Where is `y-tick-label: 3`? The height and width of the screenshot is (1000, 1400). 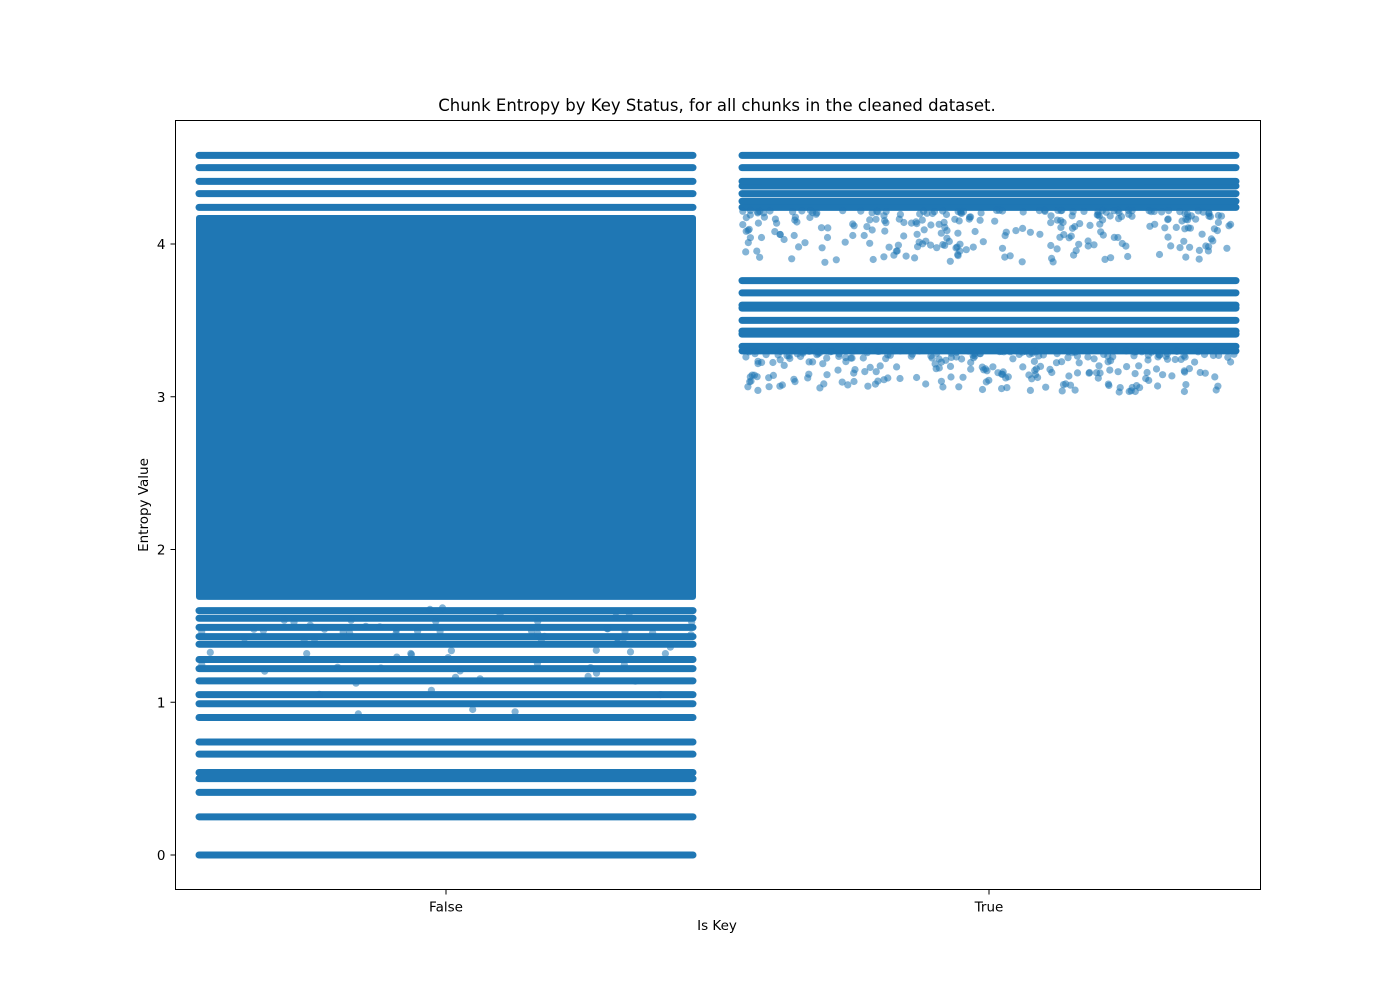 y-tick-label: 3 is located at coordinates (161, 398).